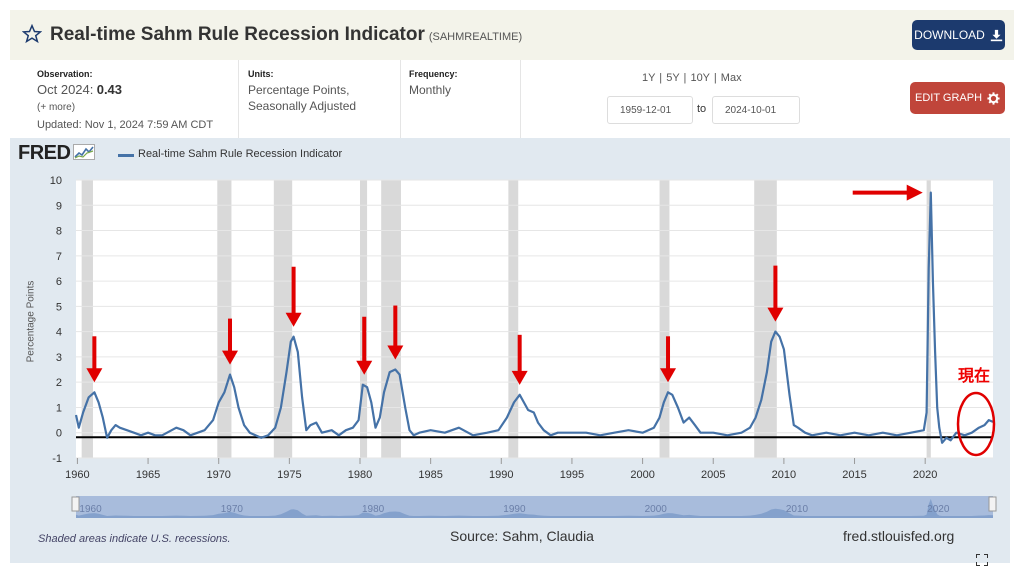 The width and height of the screenshot is (1024, 569). Describe the element at coordinates (974, 375) in the screenshot. I see `current-annotation-label: 現在` at that location.